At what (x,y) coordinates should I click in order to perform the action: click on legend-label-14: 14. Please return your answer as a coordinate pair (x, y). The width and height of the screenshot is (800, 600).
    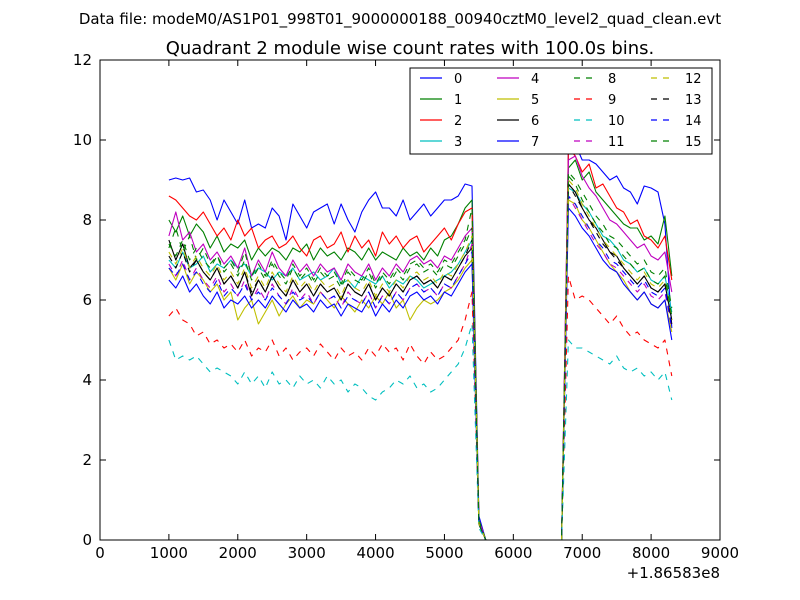
    Looking at the image, I should click on (693, 121).